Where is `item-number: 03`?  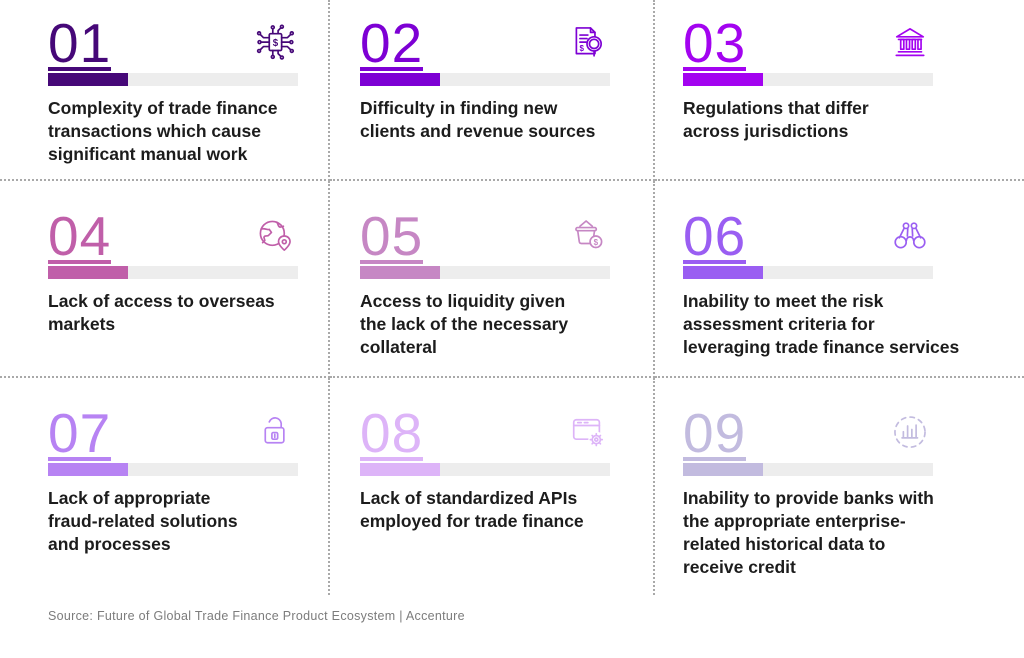
item-number: 03 is located at coordinates (715, 43).